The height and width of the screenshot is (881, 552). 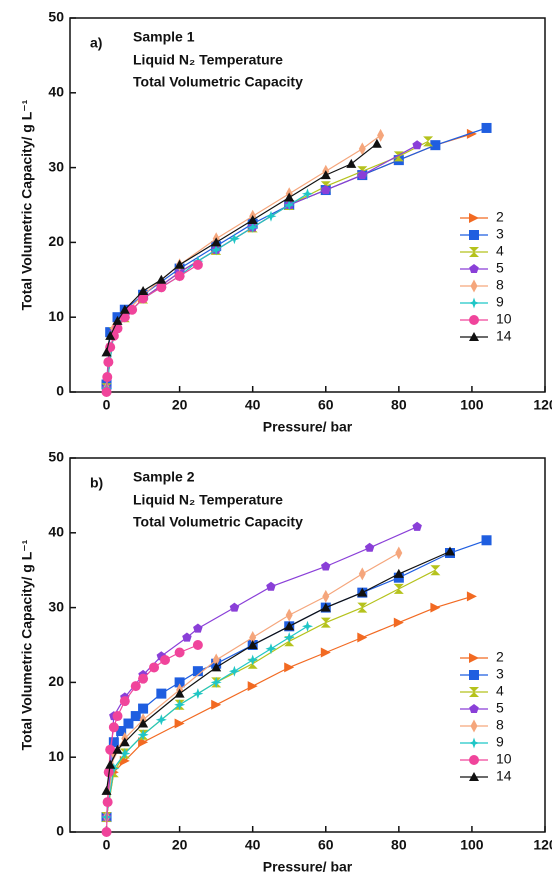 What do you see at coordinates (542, 845) in the screenshot?
I see `x-tick-label: 120` at bounding box center [542, 845].